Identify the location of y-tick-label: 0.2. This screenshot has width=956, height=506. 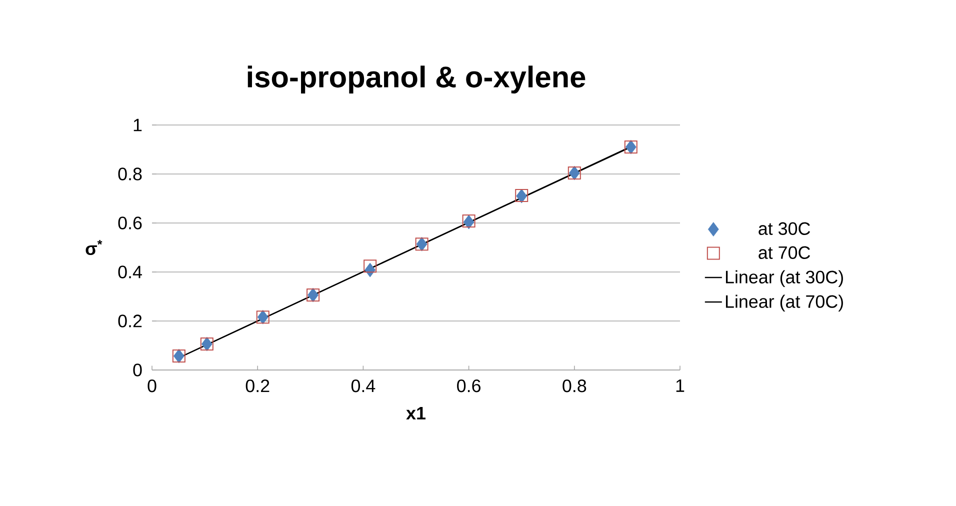
(130, 321).